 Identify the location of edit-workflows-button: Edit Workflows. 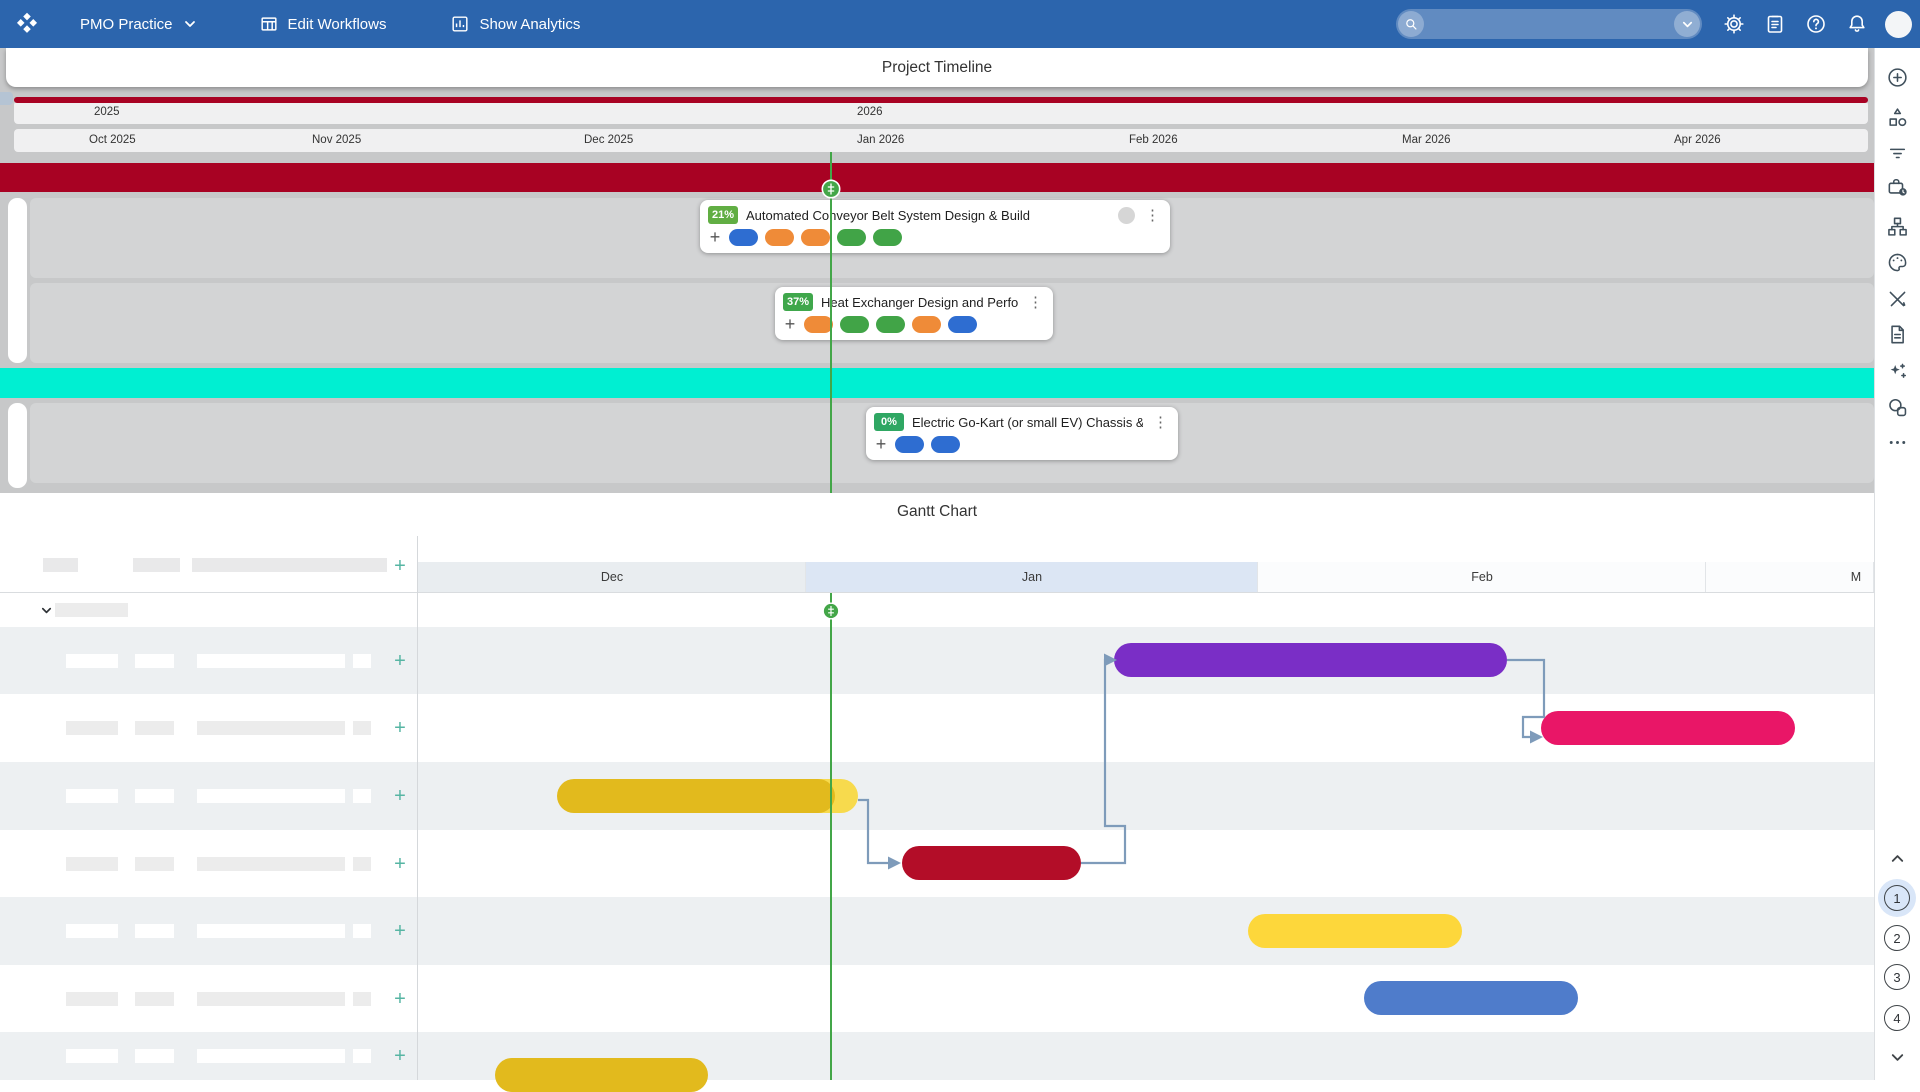
(322, 24).